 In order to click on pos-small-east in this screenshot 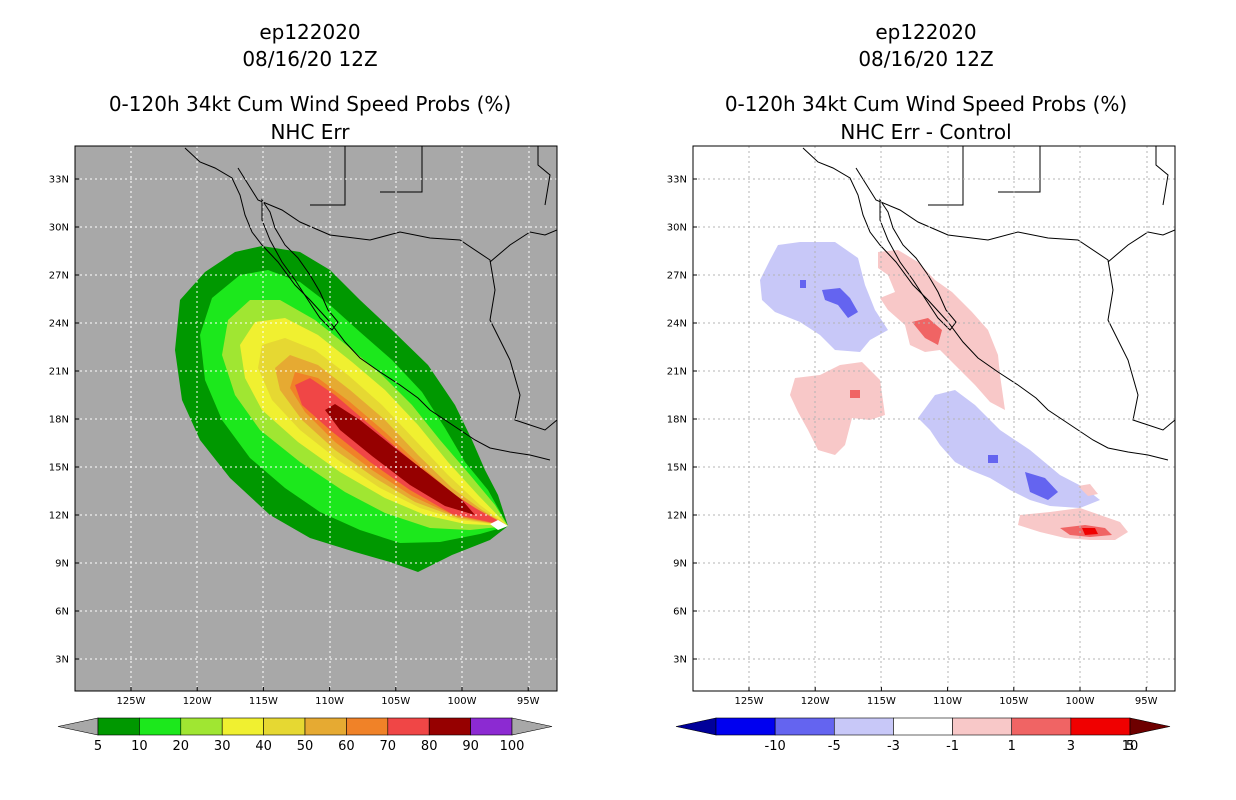, I will do `click(1088, 490)`.